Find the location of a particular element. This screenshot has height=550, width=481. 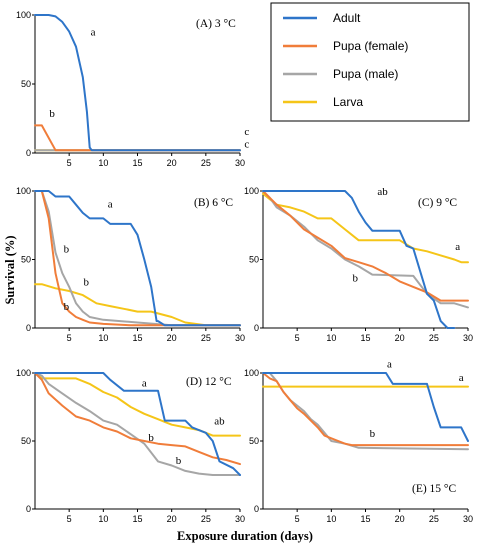

panel-e-title: (E) 15 °C is located at coordinates (434, 489).